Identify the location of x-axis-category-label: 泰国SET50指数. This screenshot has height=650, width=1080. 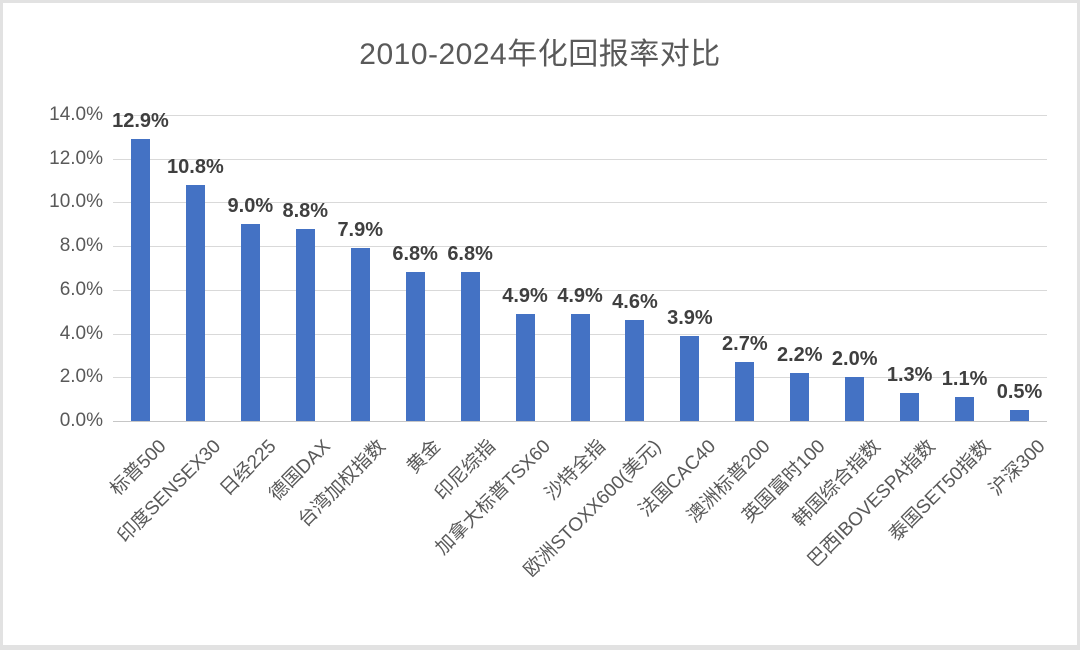
(939, 491).